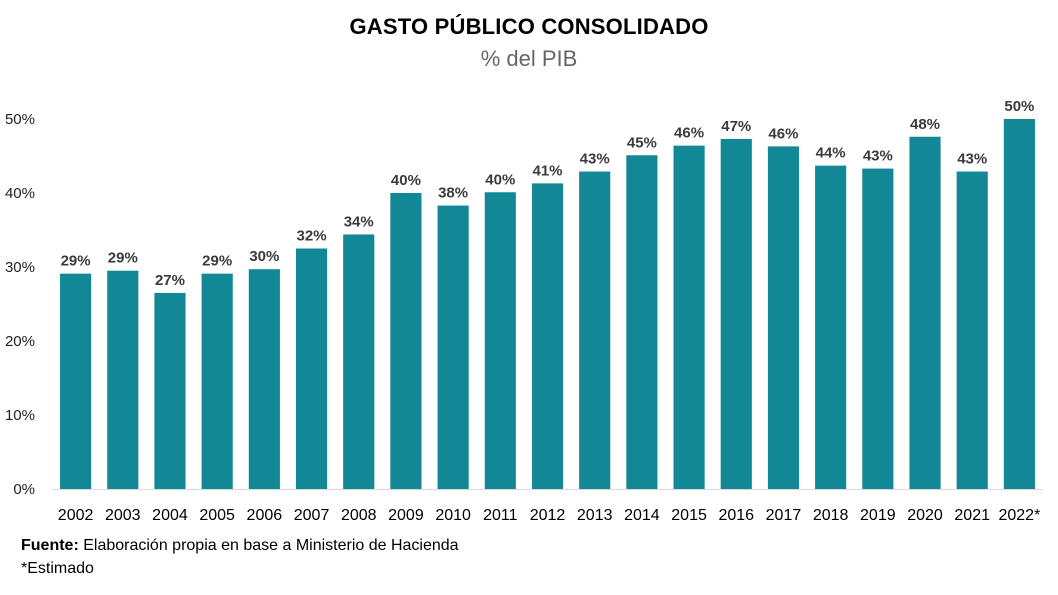  Describe the element at coordinates (595, 515) in the screenshot. I see `x-tick-label: 2013` at that location.